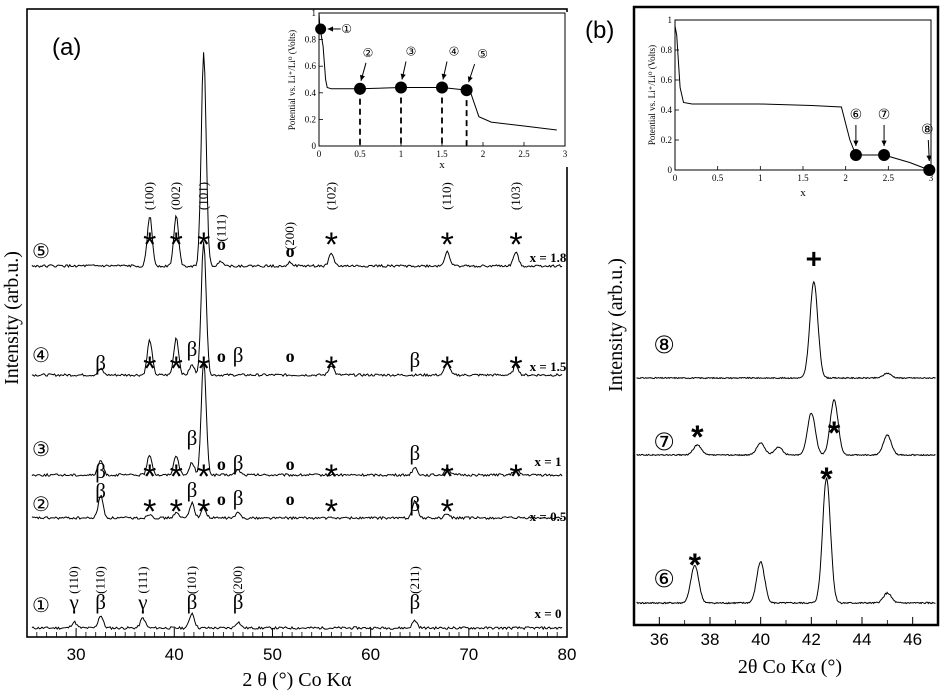 Image resolution: width=945 pixels, height=692 pixels. I want to click on inset-b-ticks: 0 0.5 1 1.5 2 2.5 3 0 0.2 0.4 0.6 0.8 1, so click(797, 99).